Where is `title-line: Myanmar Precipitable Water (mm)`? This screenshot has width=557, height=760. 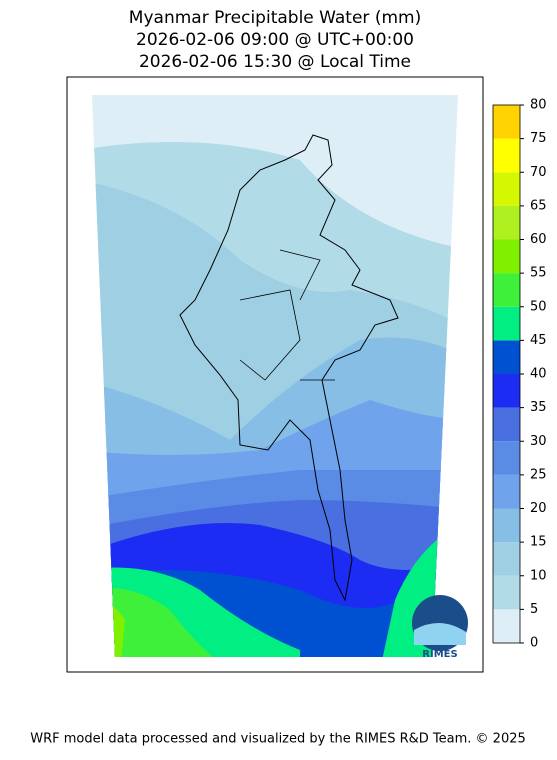
title-line: Myanmar Precipitable Water (mm) is located at coordinates (275, 18).